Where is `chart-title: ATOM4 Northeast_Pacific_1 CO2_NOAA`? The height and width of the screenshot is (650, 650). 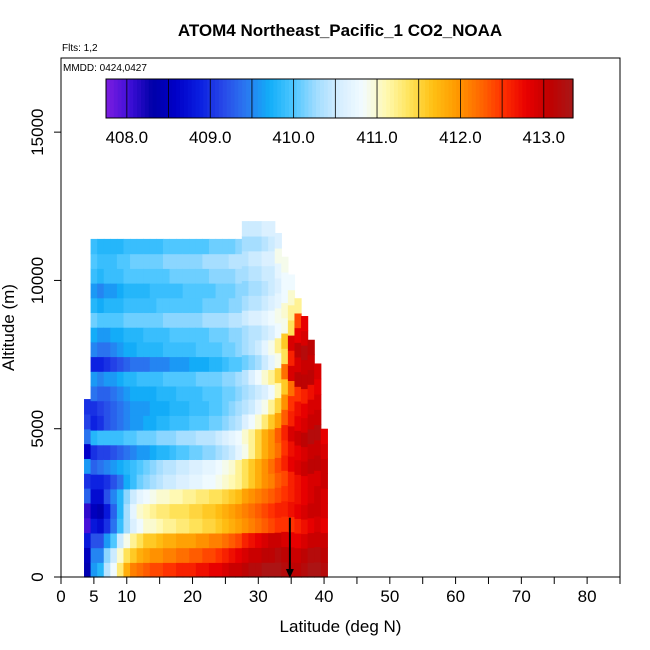 chart-title: ATOM4 Northeast_Pacific_1 CO2_NOAA is located at coordinates (340, 30).